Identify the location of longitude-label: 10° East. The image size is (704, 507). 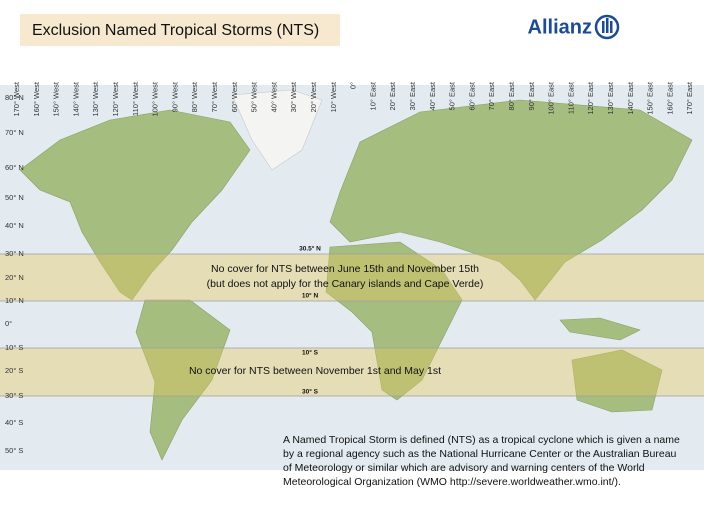
(372, 95).